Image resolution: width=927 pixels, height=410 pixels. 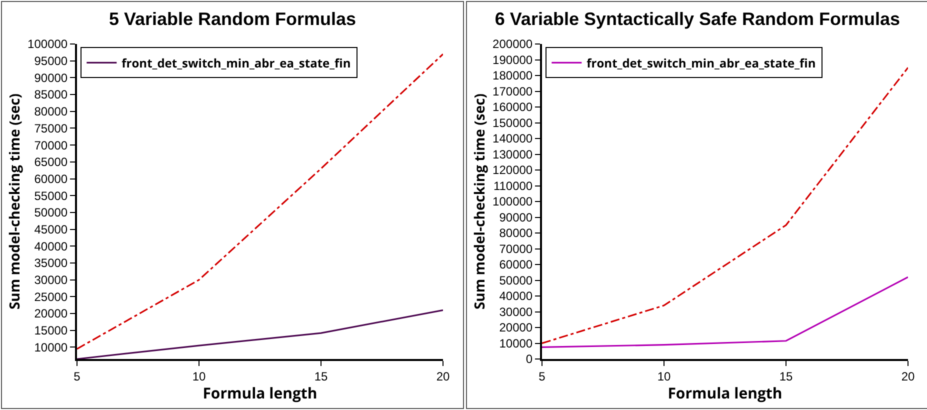 What do you see at coordinates (512, 170) in the screenshot?
I see `y-tick-label: 120000` at bounding box center [512, 170].